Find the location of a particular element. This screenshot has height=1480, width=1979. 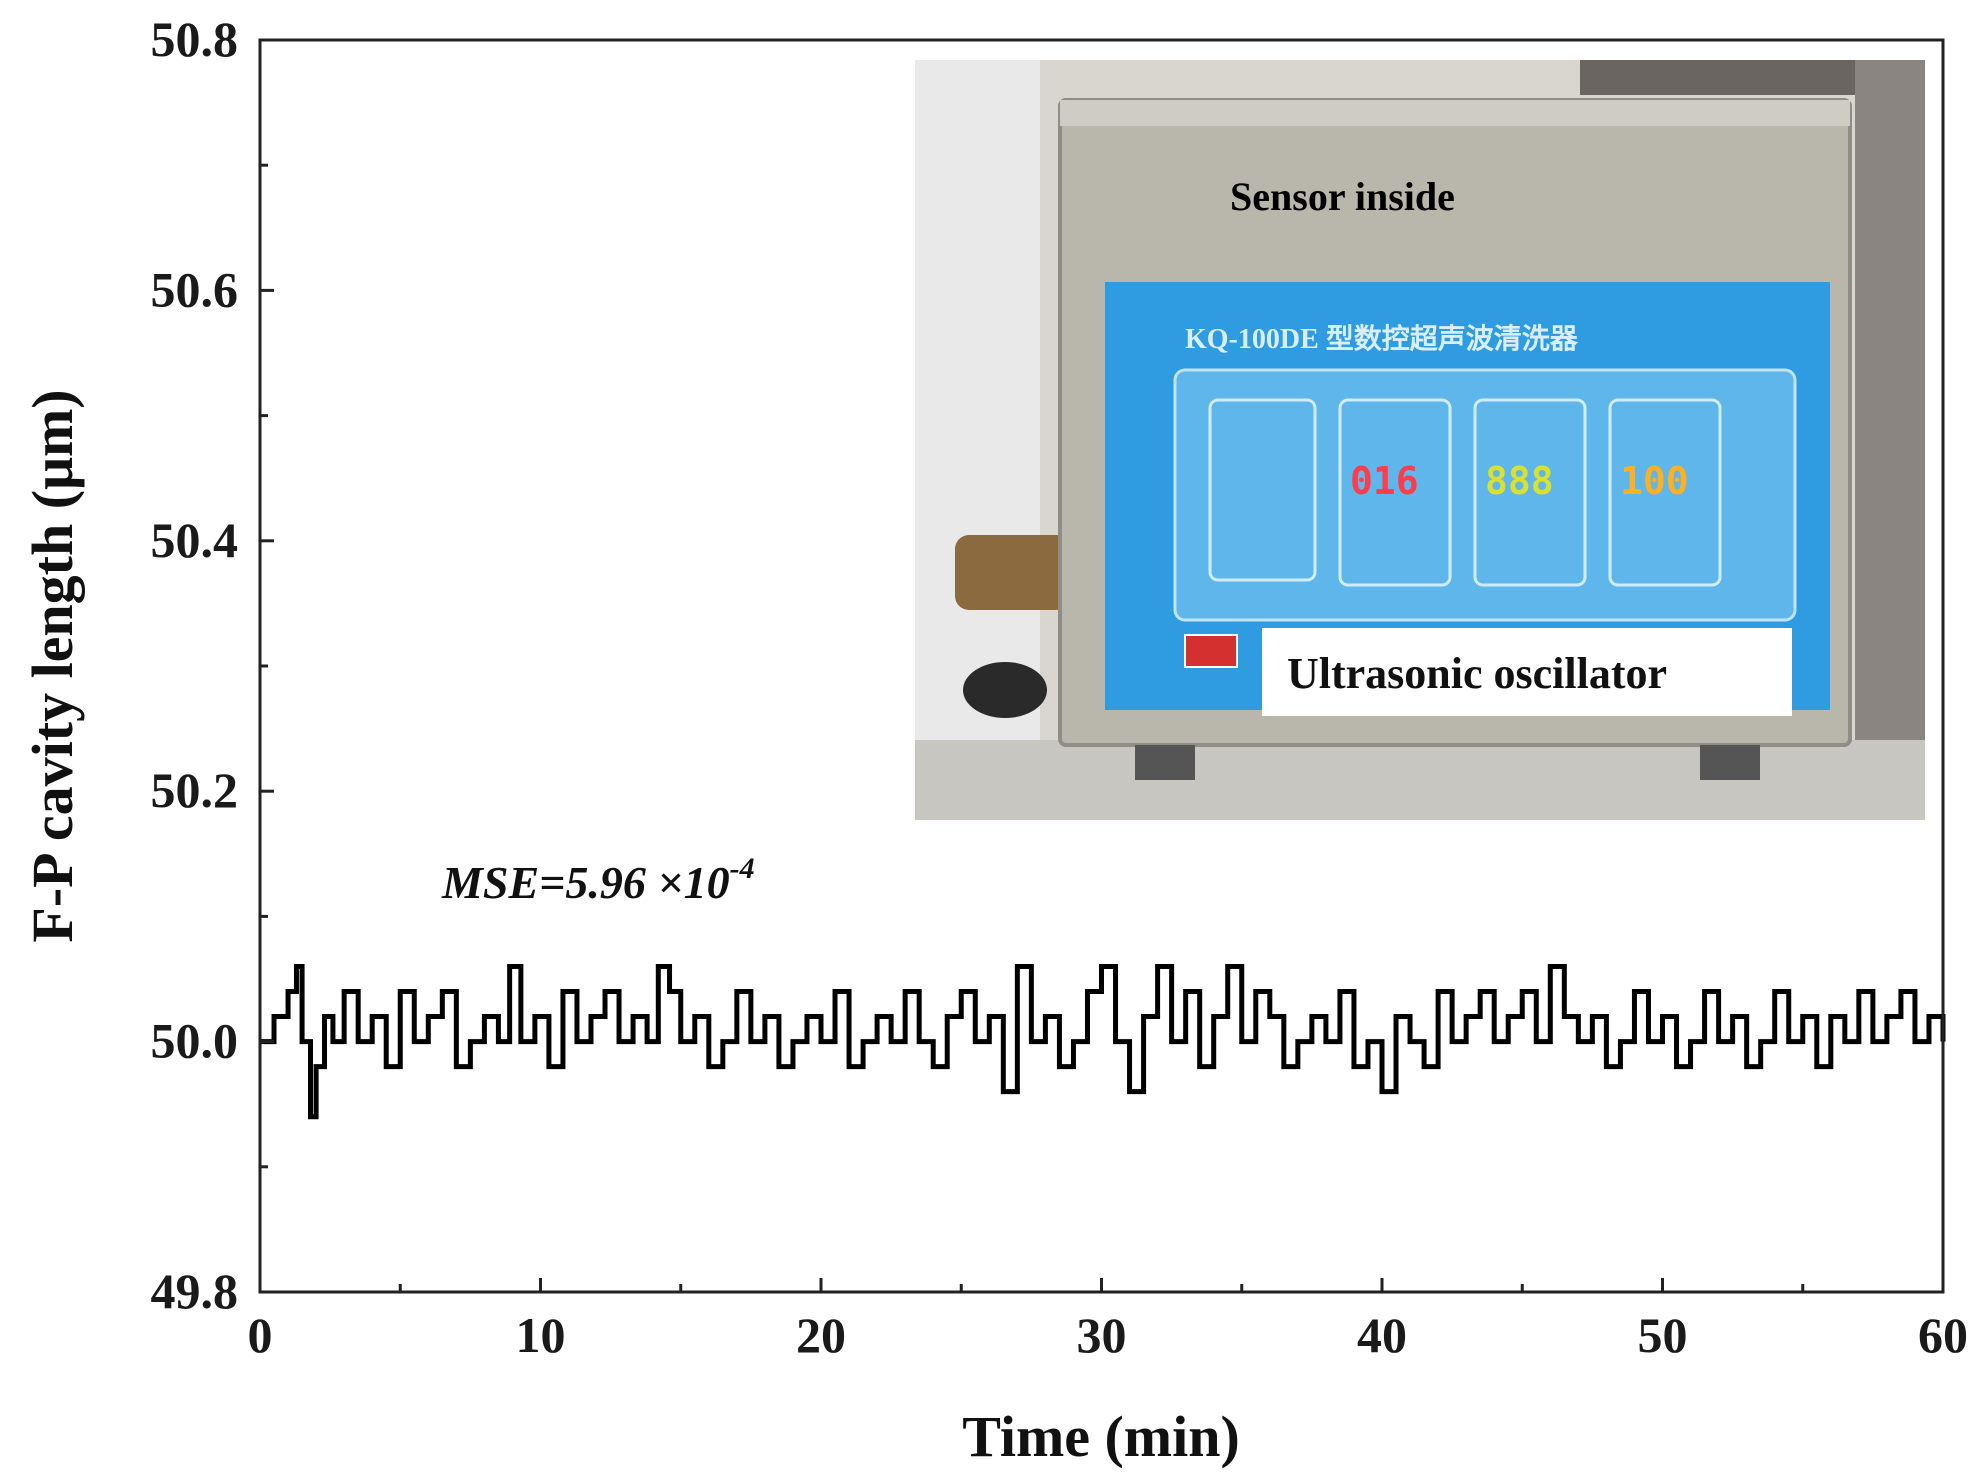

y-tick-label: 50.8 is located at coordinates (195, 39).